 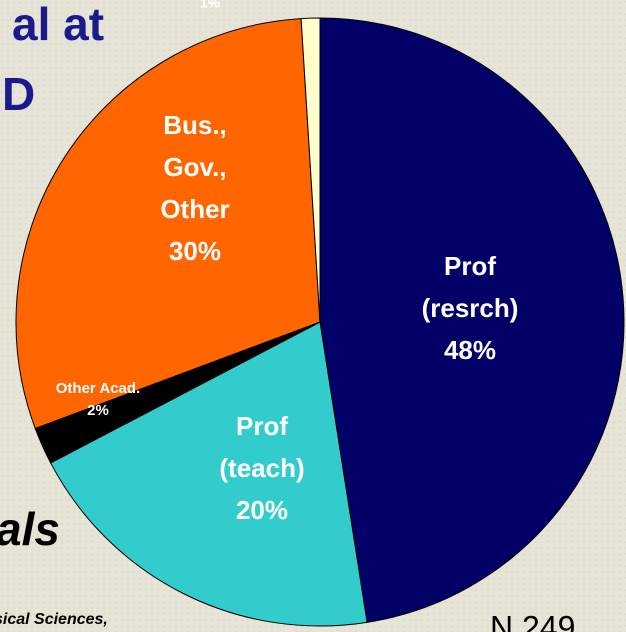 I want to click on pie-slice, so click(x=310, y=170).